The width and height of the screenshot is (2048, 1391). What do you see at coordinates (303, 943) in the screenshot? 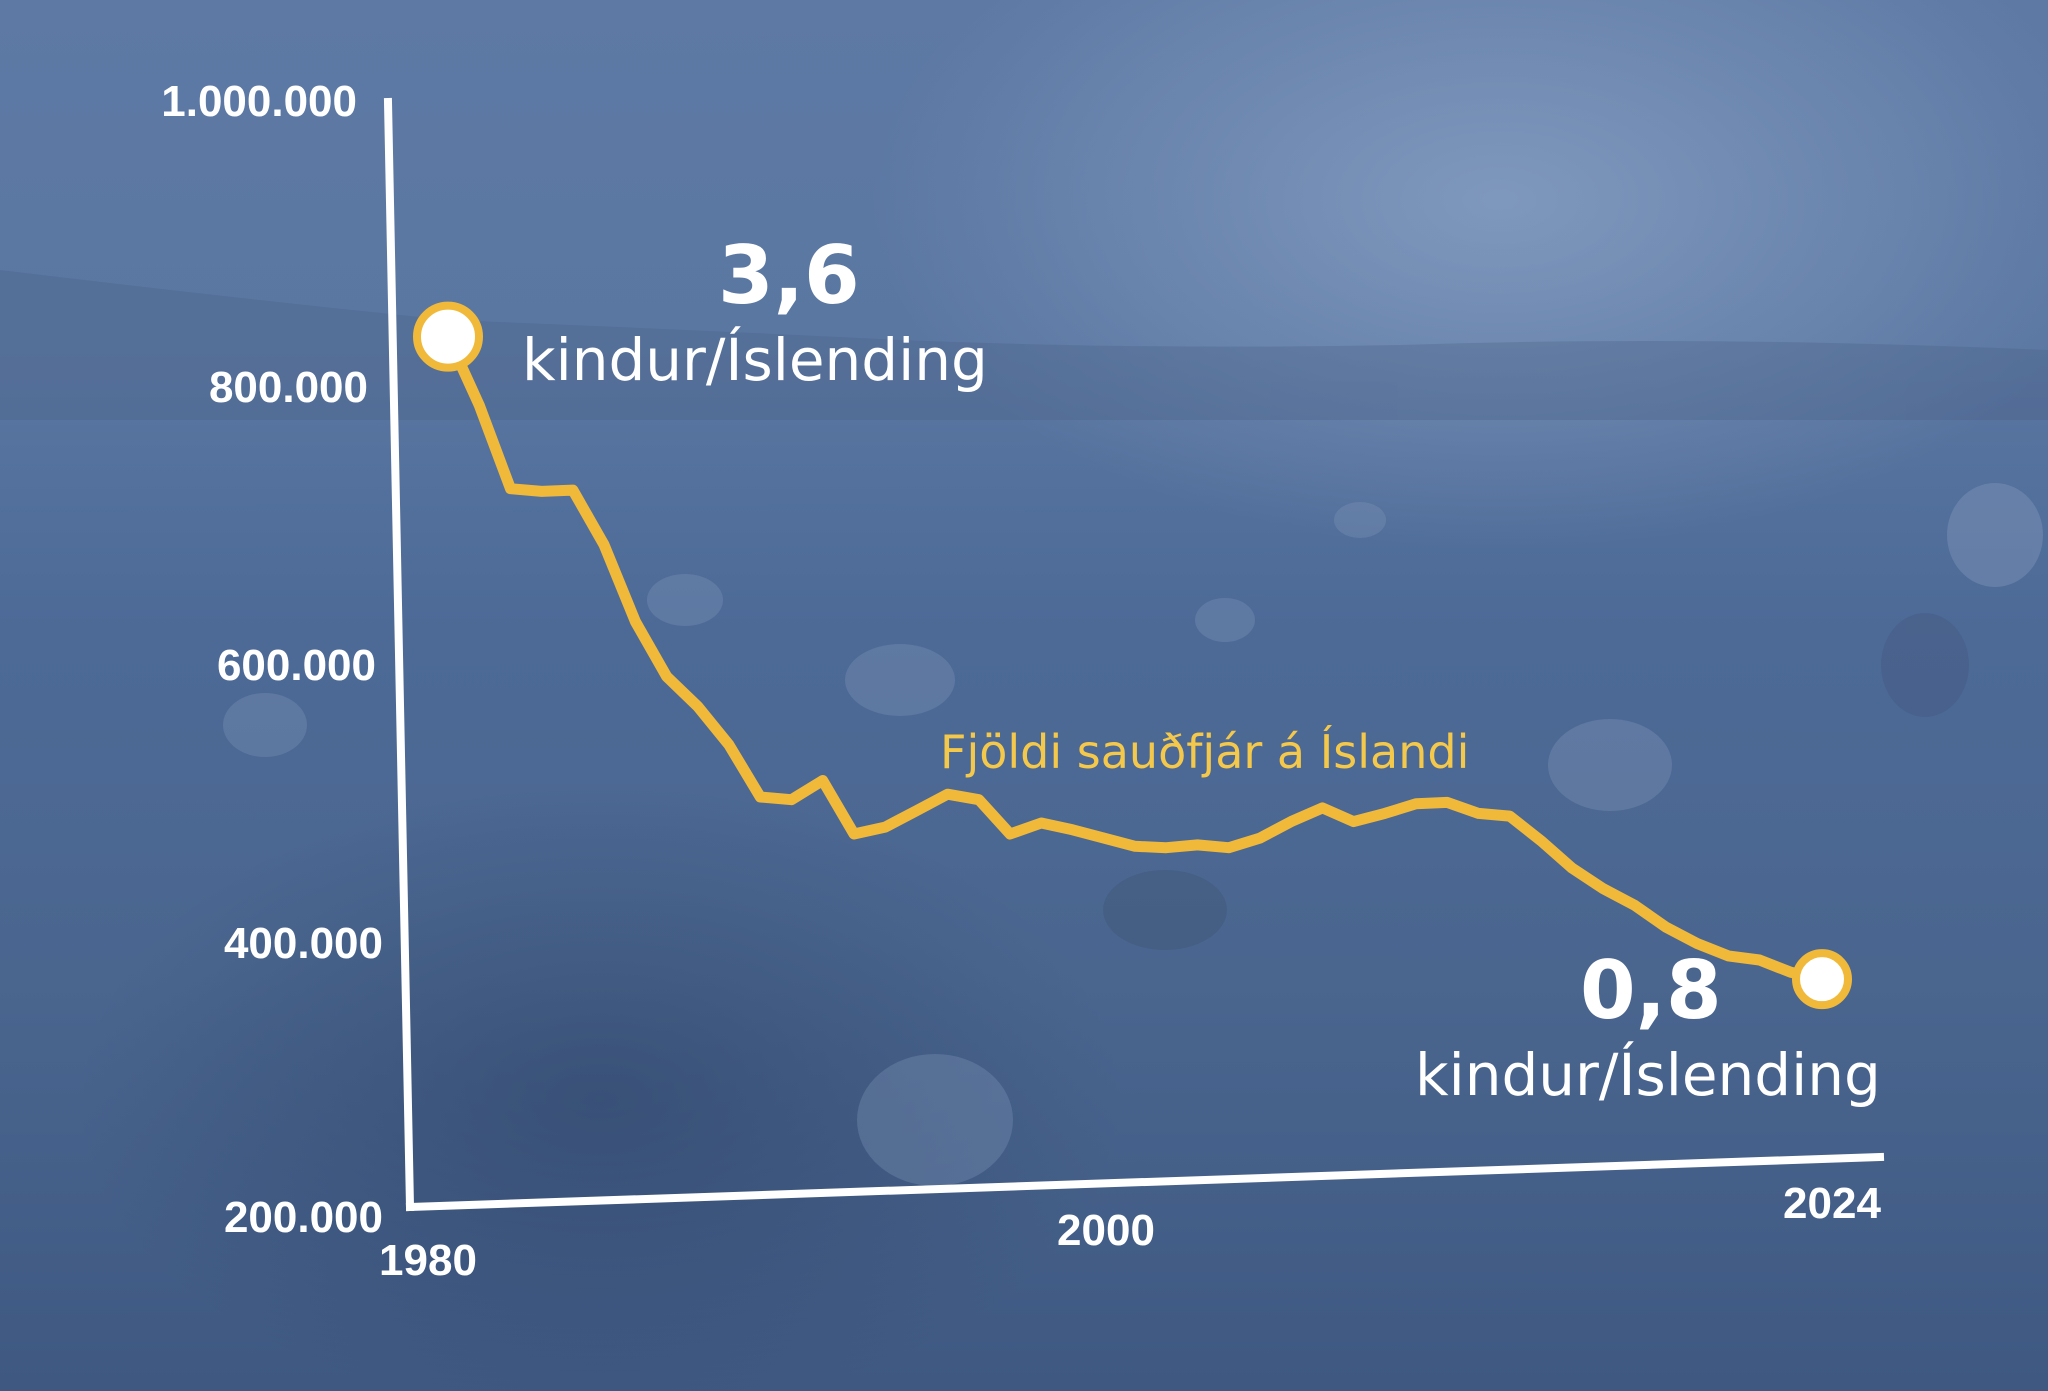
I see `y-tick-label-3: 400.000` at bounding box center [303, 943].